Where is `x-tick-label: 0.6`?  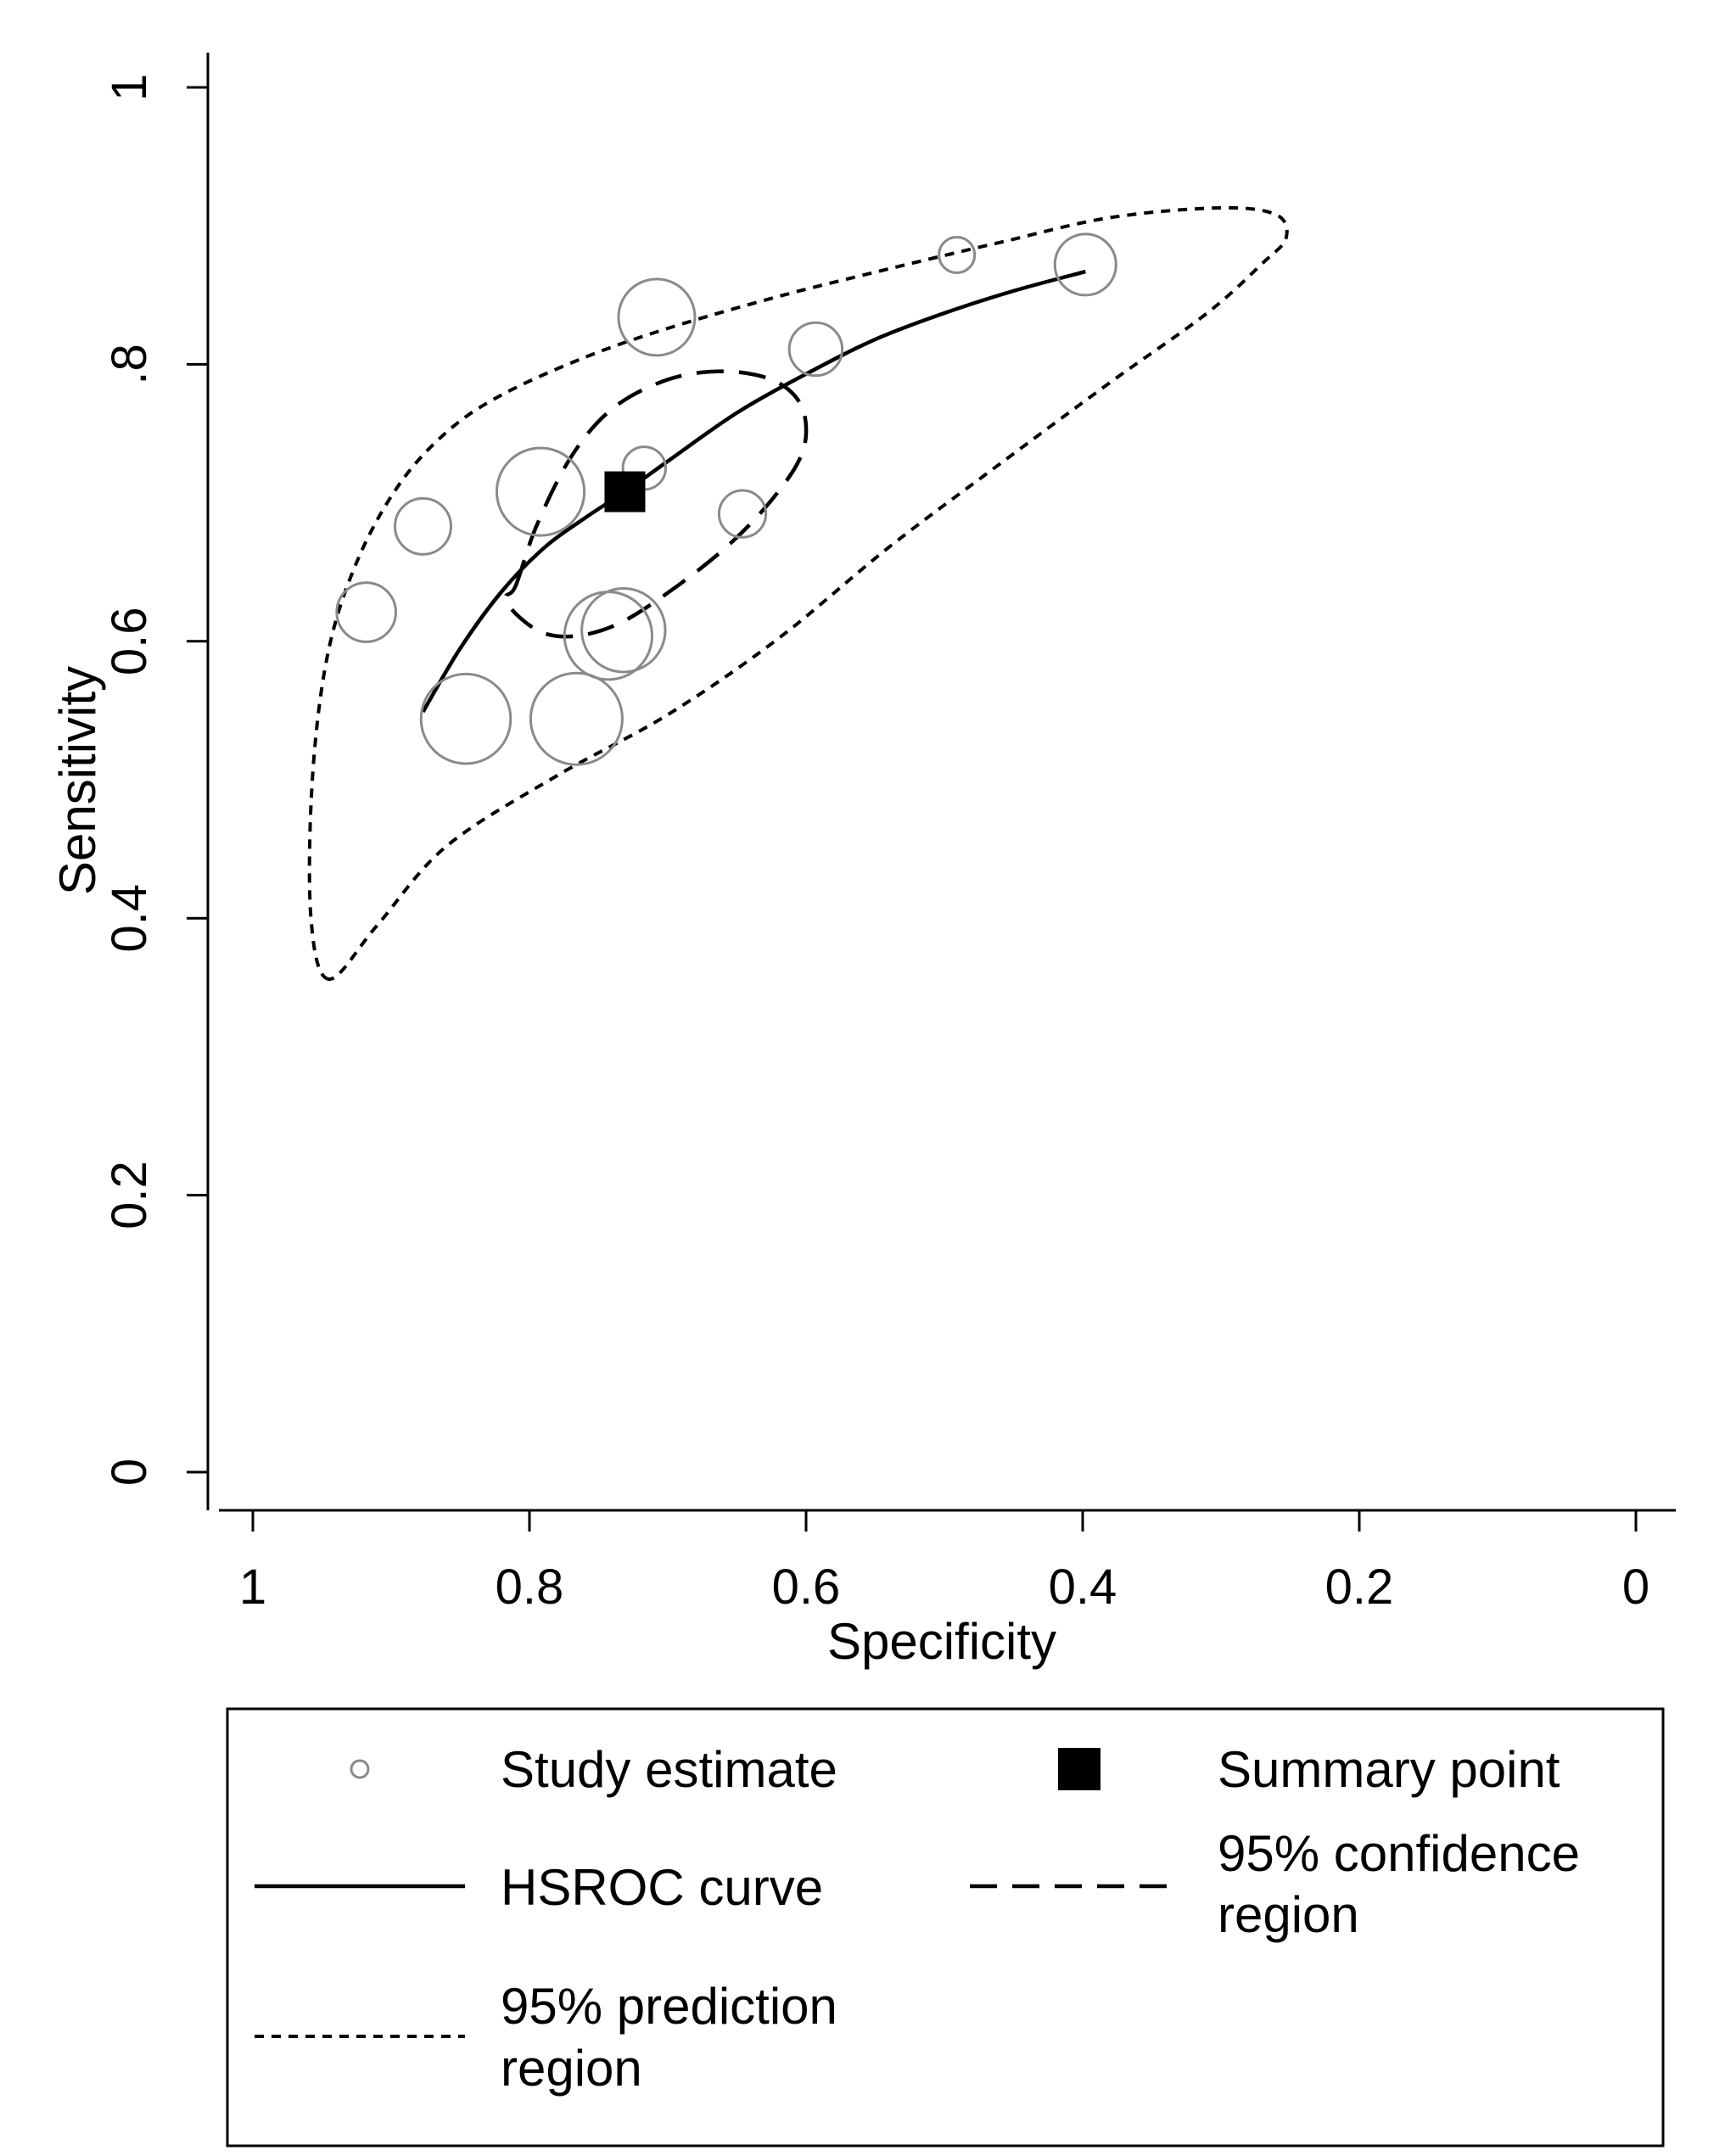 x-tick-label: 0.6 is located at coordinates (807, 1587).